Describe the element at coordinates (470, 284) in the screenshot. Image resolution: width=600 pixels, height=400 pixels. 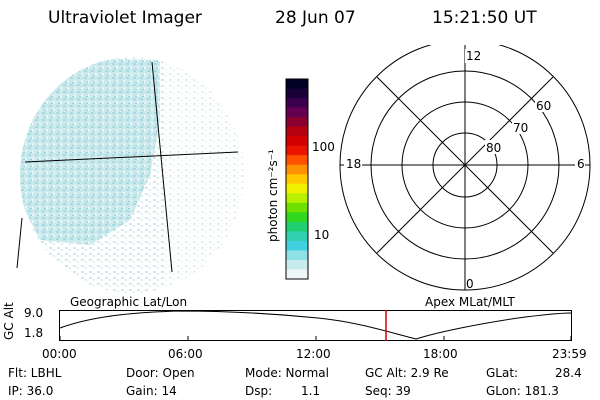
I see `mlt-label-0: 0` at that location.